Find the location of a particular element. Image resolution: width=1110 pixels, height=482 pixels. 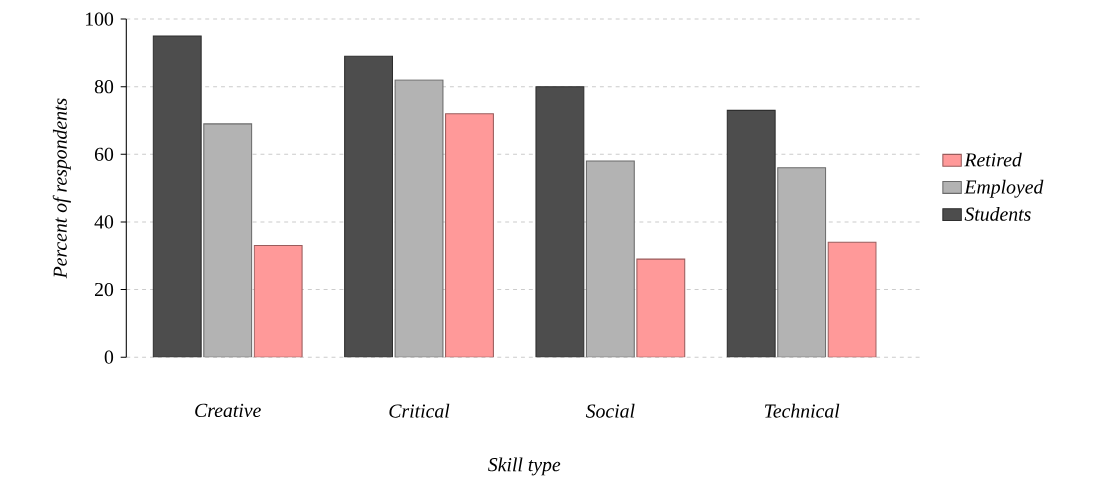

y-axis-title: Percent of respondents is located at coordinates (61, 188).